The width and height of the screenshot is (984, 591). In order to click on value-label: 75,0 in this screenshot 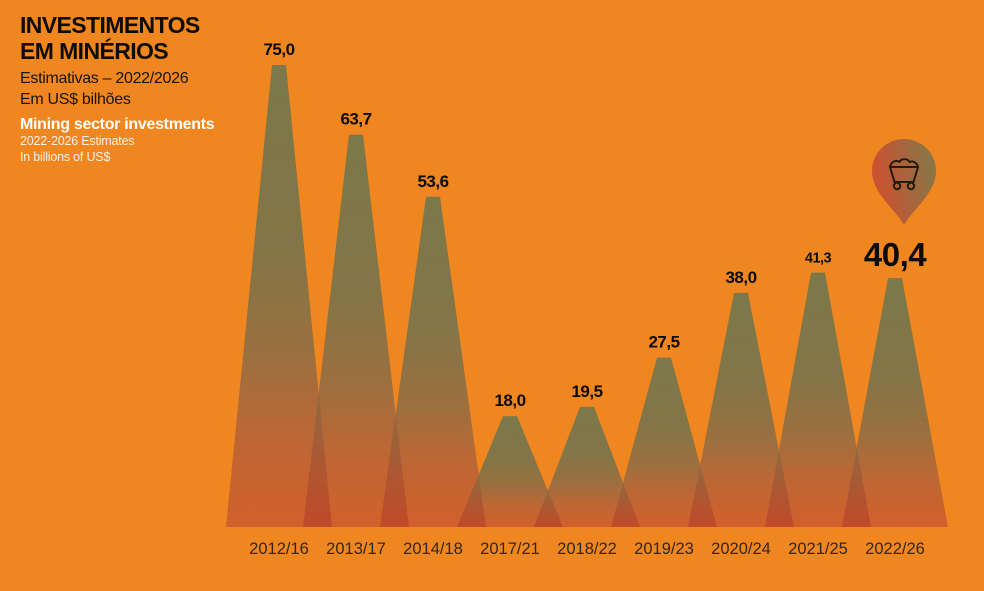, I will do `click(278, 49)`.